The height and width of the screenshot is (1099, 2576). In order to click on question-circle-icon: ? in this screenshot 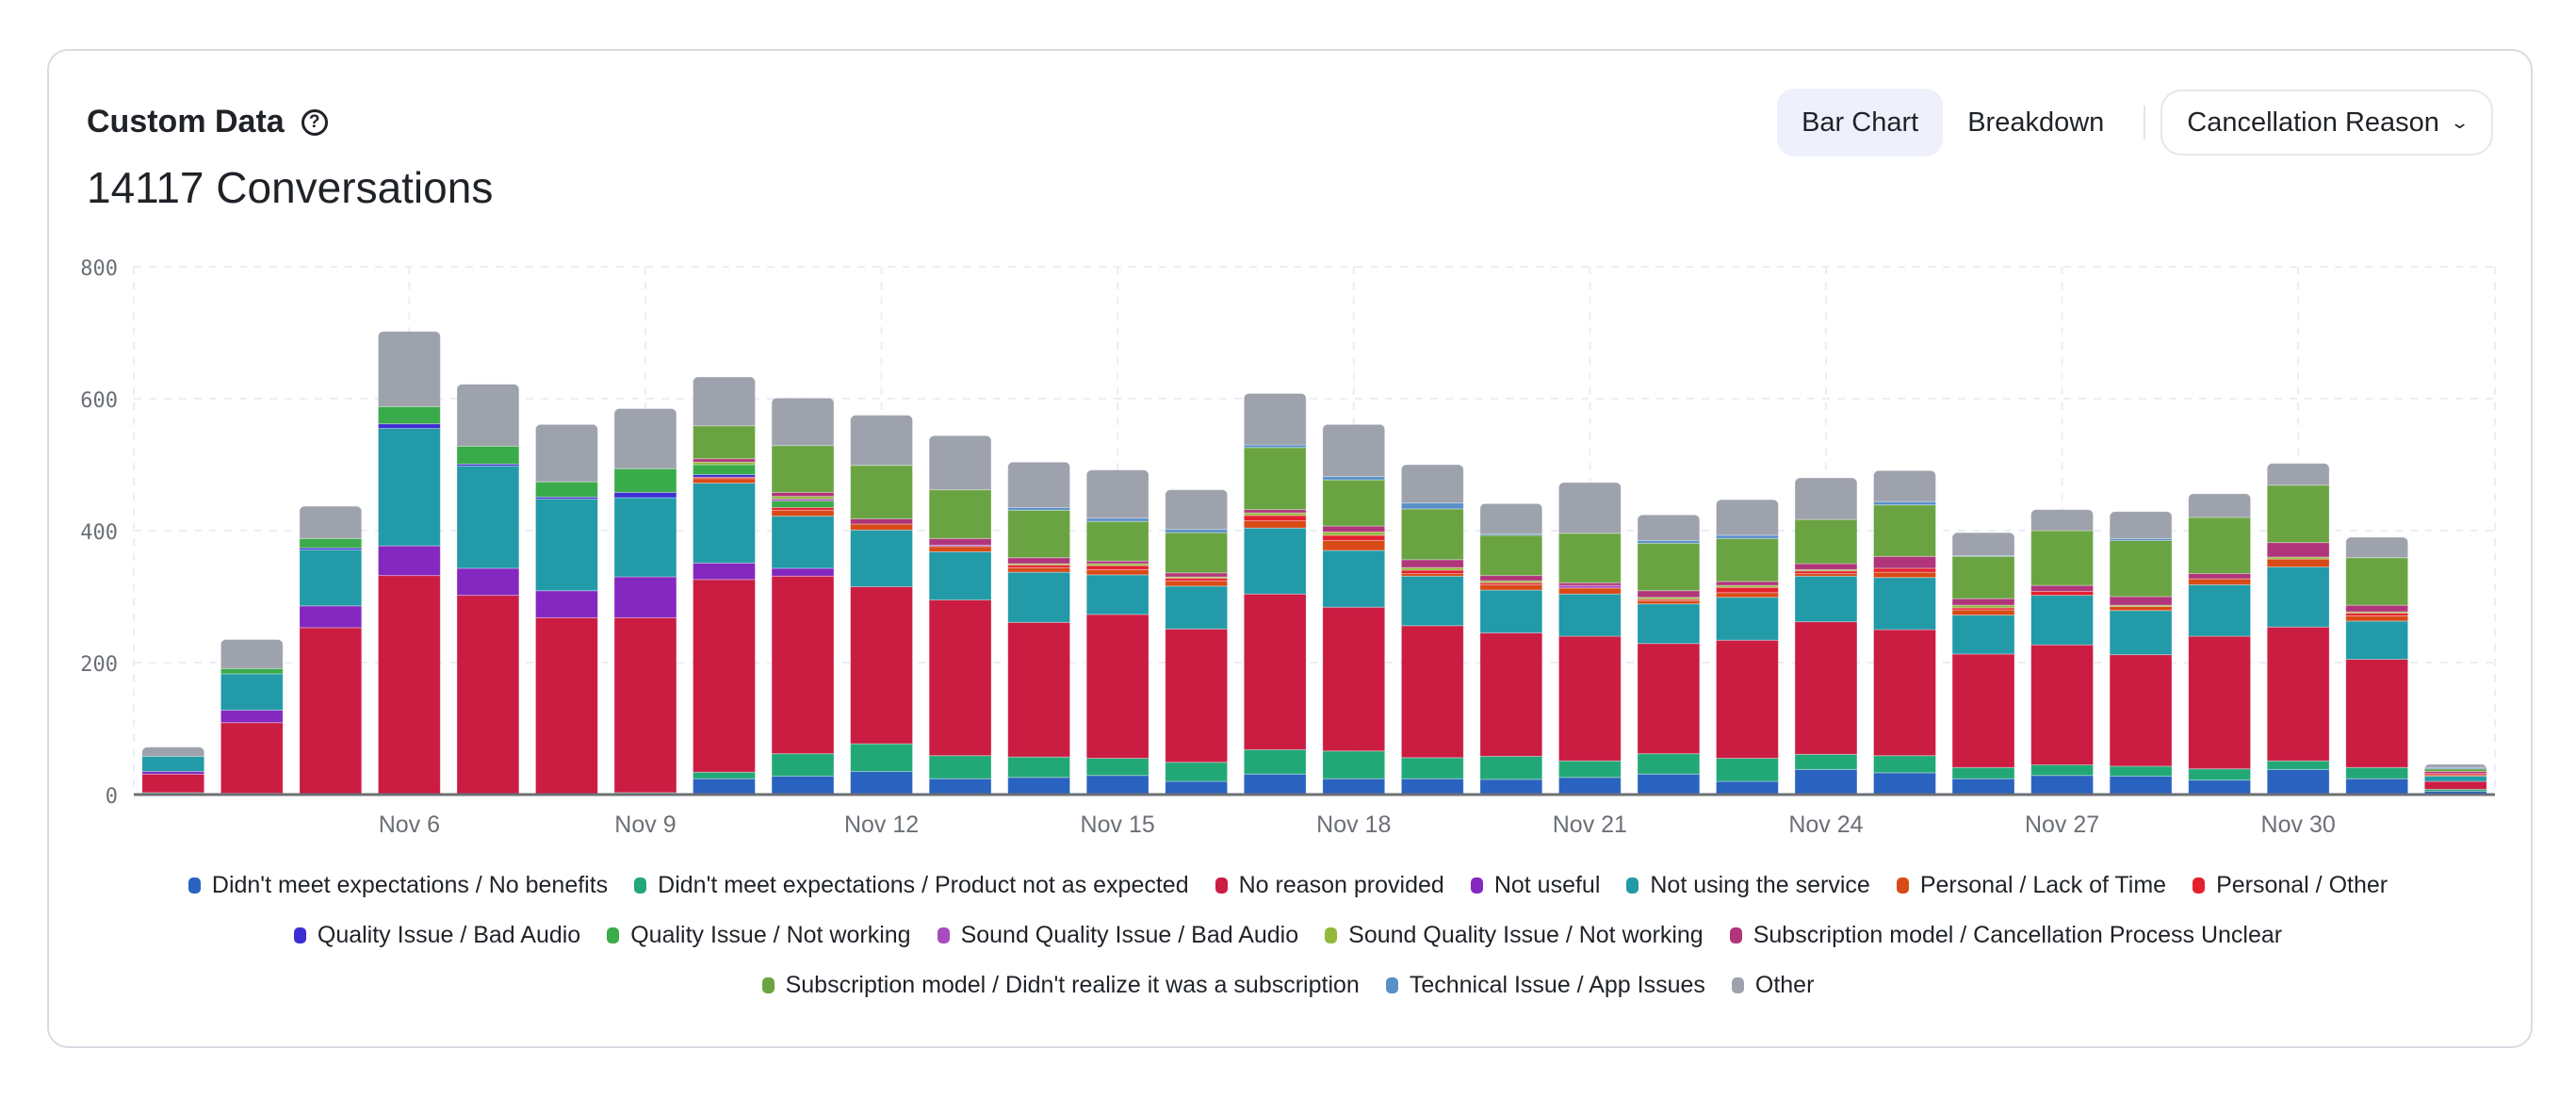, I will do `click(314, 122)`.